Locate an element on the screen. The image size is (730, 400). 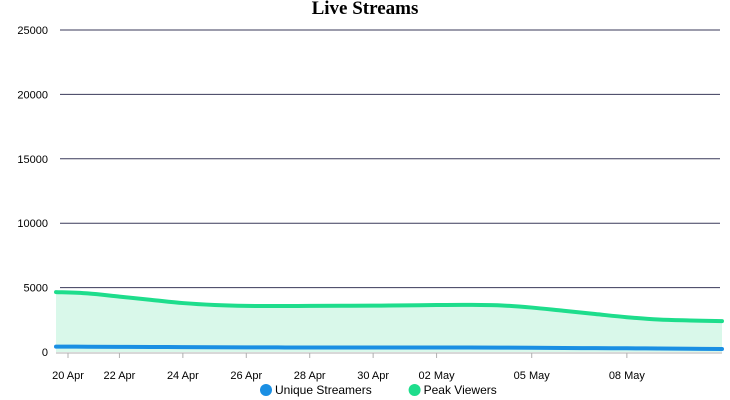
x-tick-label: 05 May is located at coordinates (532, 376).